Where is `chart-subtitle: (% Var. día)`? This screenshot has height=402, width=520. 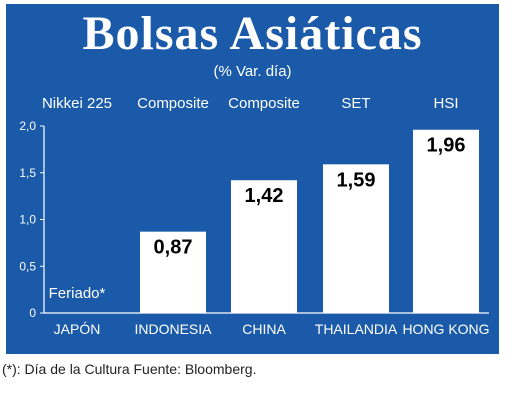
chart-subtitle: (% Var. día) is located at coordinates (252, 71).